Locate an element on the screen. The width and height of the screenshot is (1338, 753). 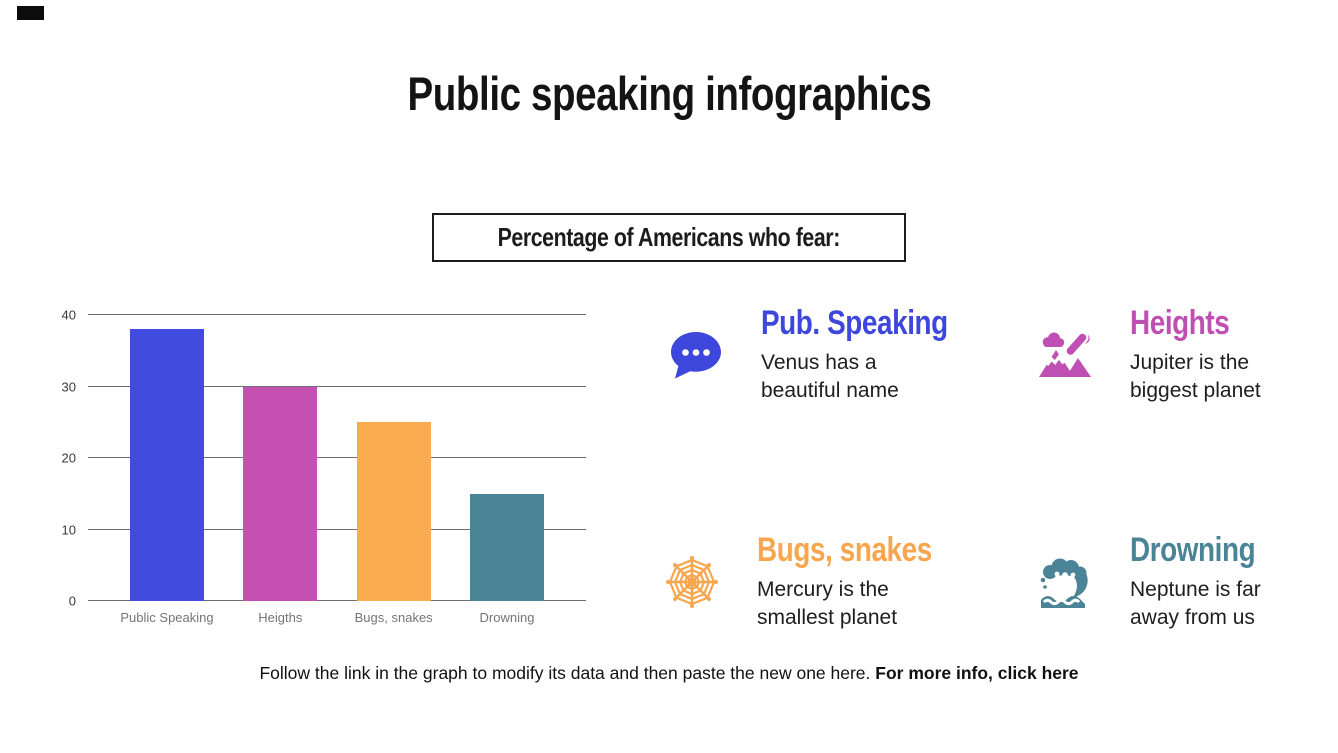
bar-group: Bugs, snakes is located at coordinates (394, 470).